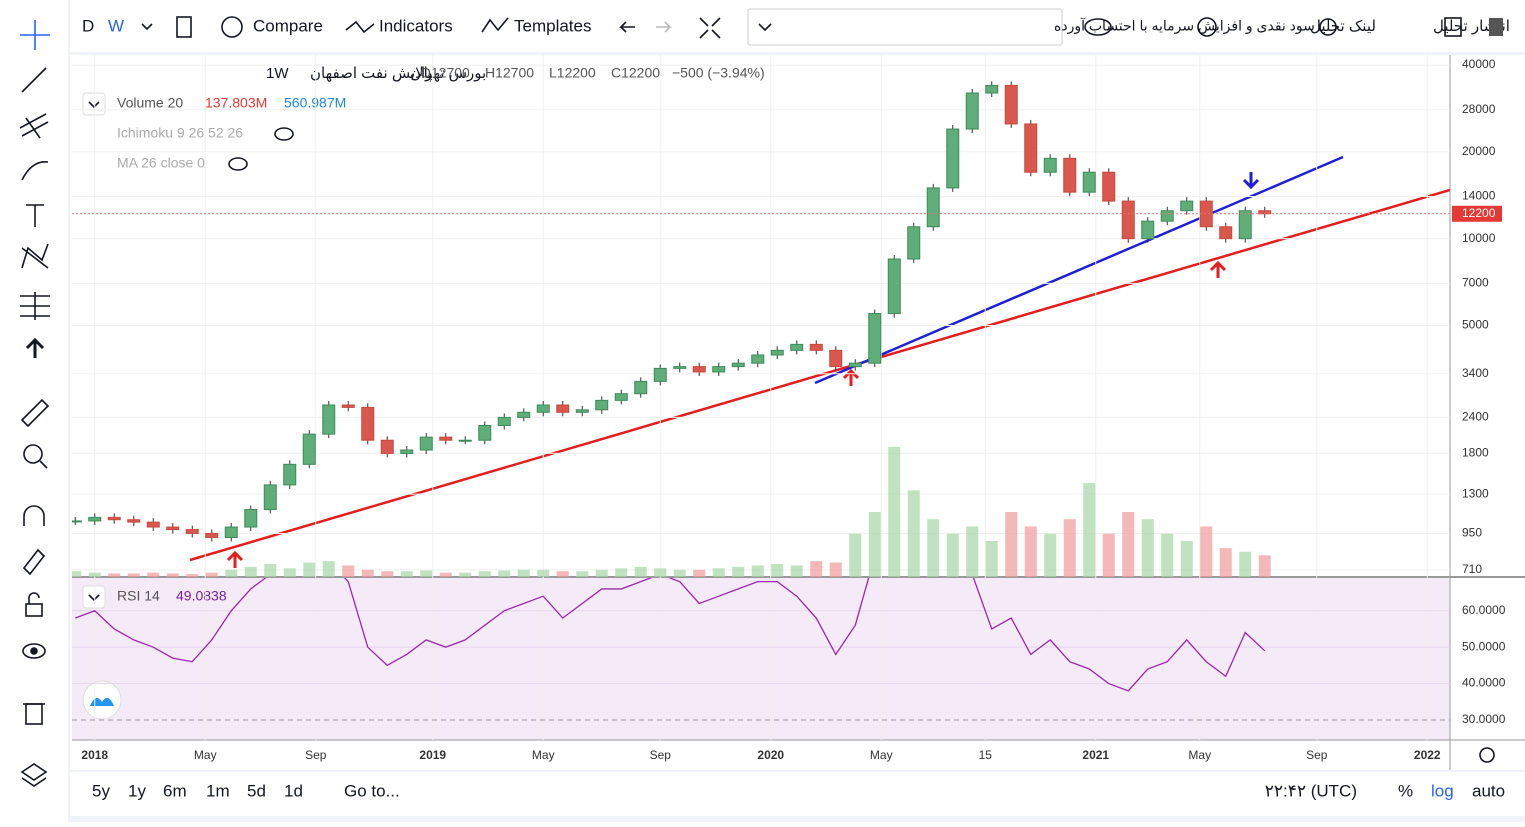  Describe the element at coordinates (116, 25) in the screenshot. I see `interval-w: W` at that location.